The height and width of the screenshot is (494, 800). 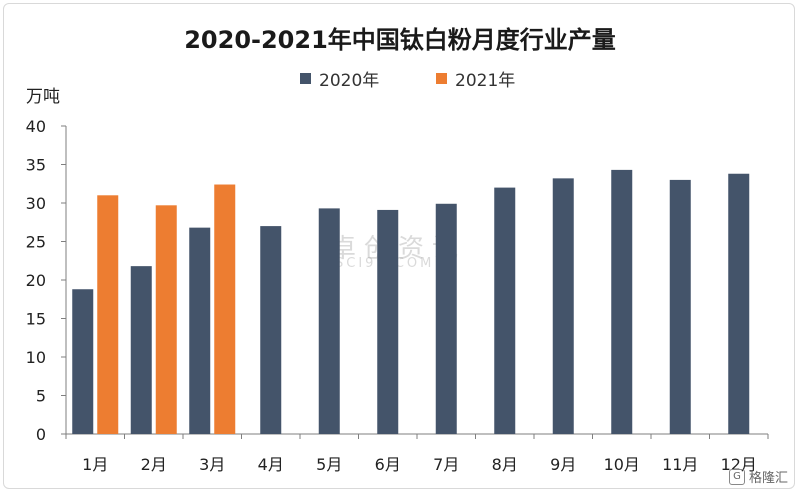 What do you see at coordinates (41, 434) in the screenshot?
I see `y-tick-label-0: 0` at bounding box center [41, 434].